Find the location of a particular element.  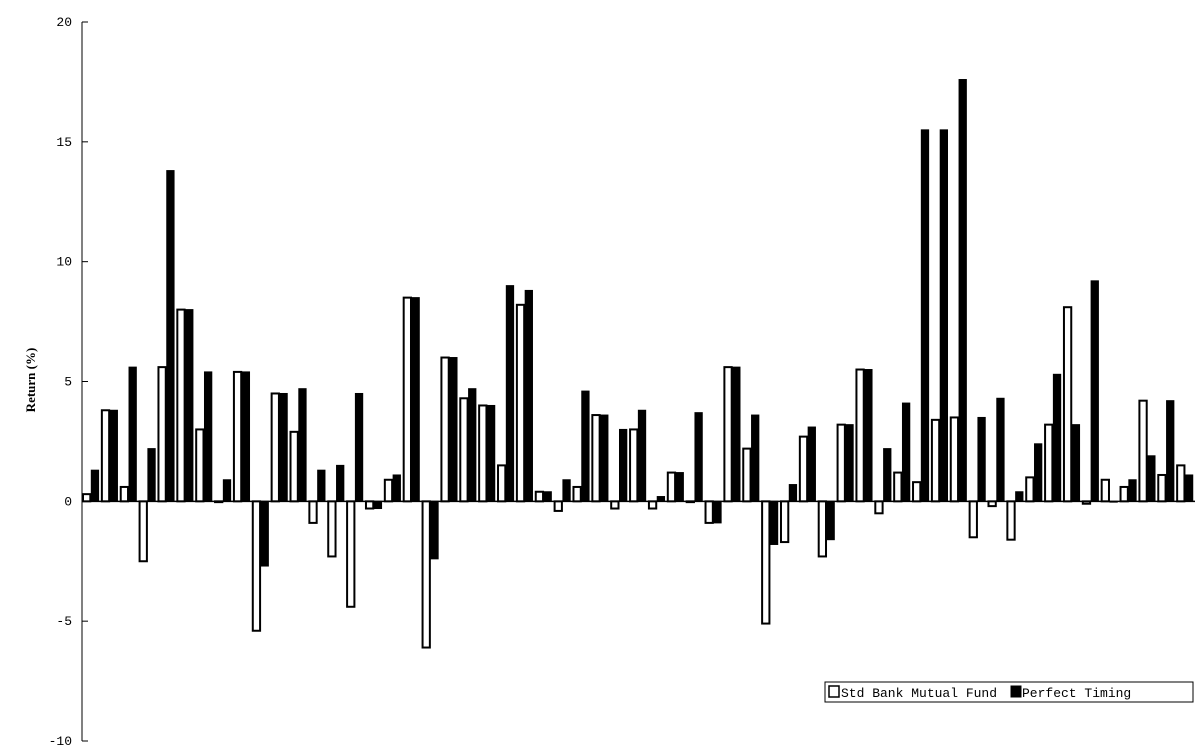

legend-label-perfect-timing: Perfect Timing is located at coordinates (1076, 693).